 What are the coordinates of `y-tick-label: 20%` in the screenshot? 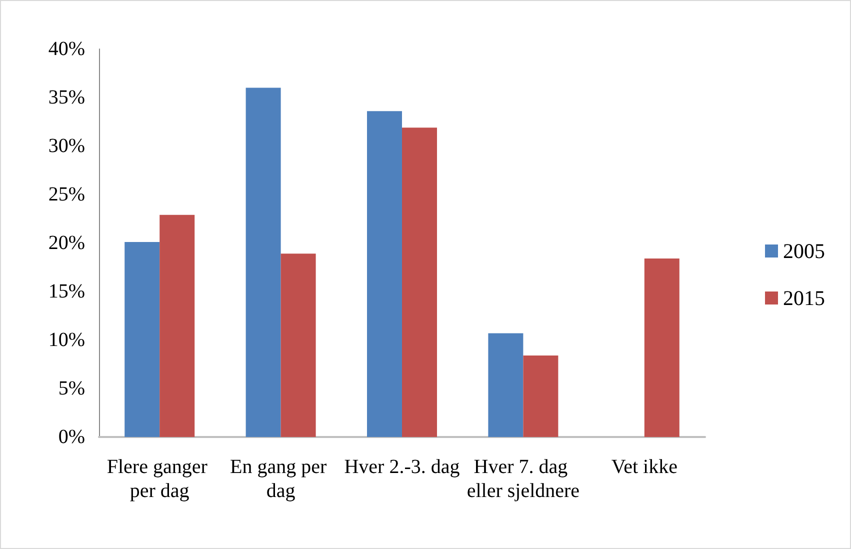 It's located at (66, 243).